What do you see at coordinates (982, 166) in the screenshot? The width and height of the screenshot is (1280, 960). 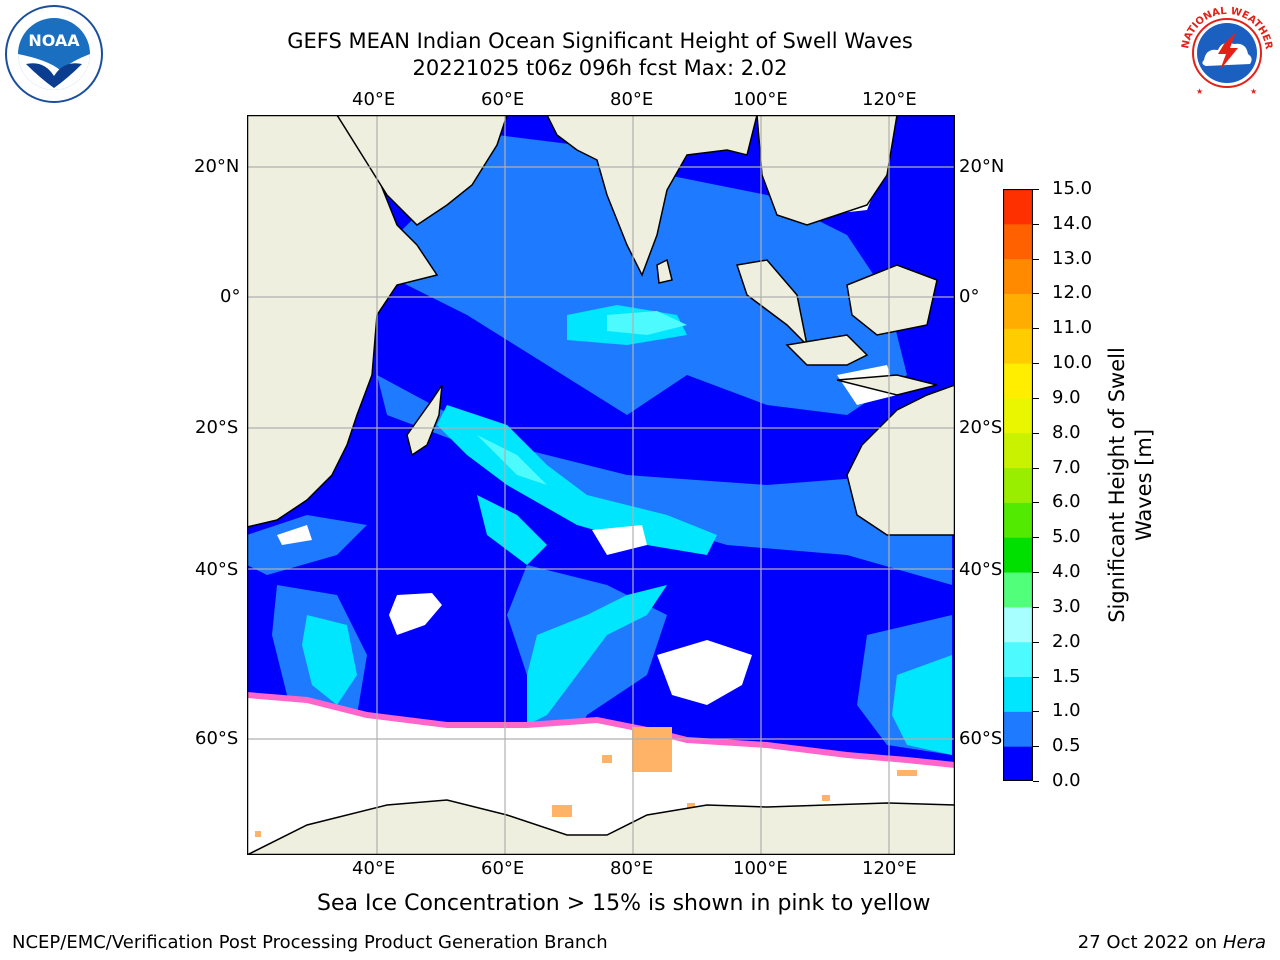 I see `lat-label-right-20n: 20°N` at bounding box center [982, 166].